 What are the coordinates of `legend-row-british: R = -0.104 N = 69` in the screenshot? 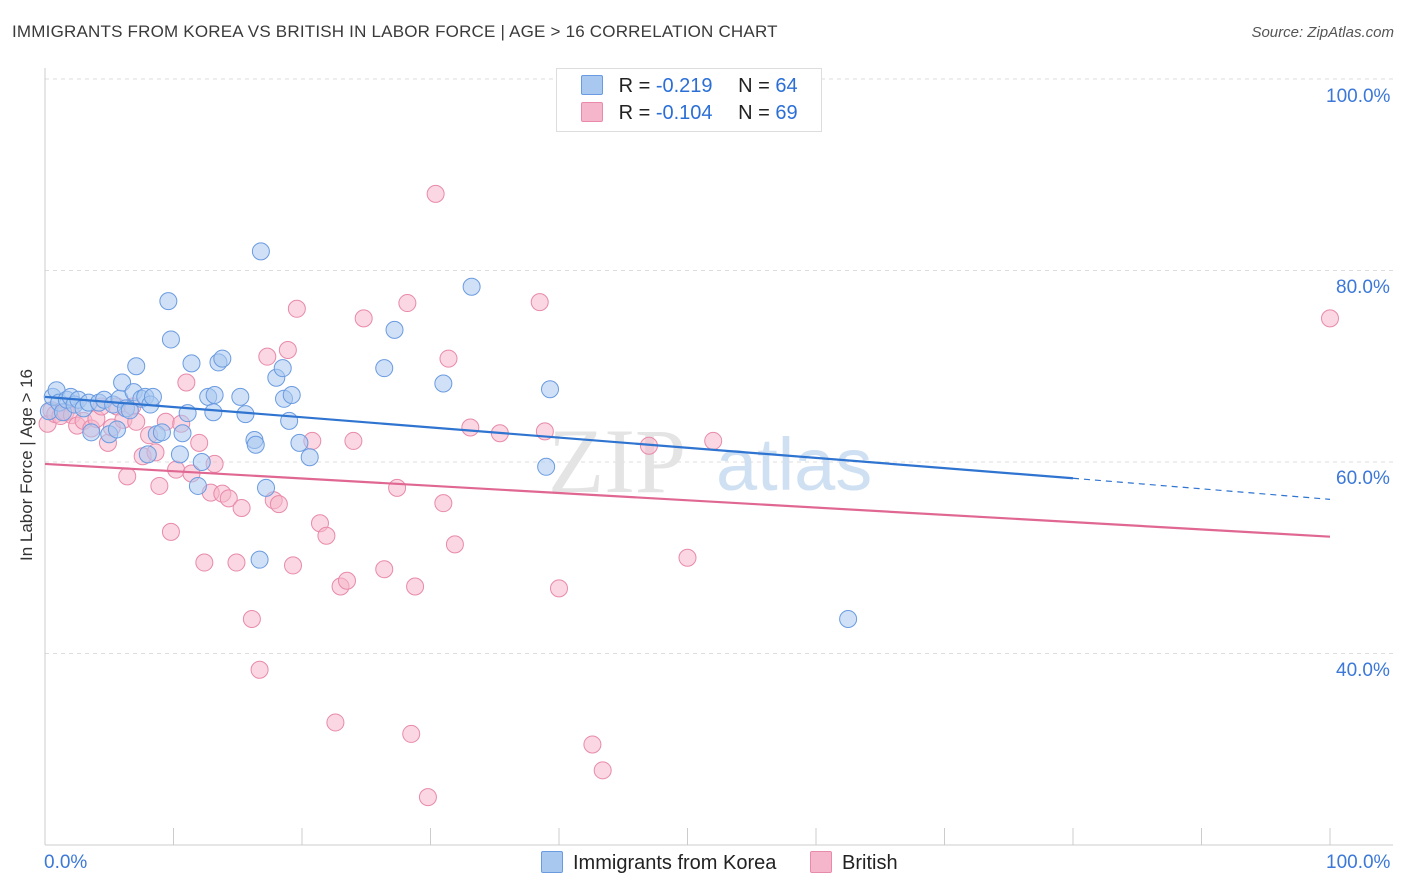 It's located at (689, 115).